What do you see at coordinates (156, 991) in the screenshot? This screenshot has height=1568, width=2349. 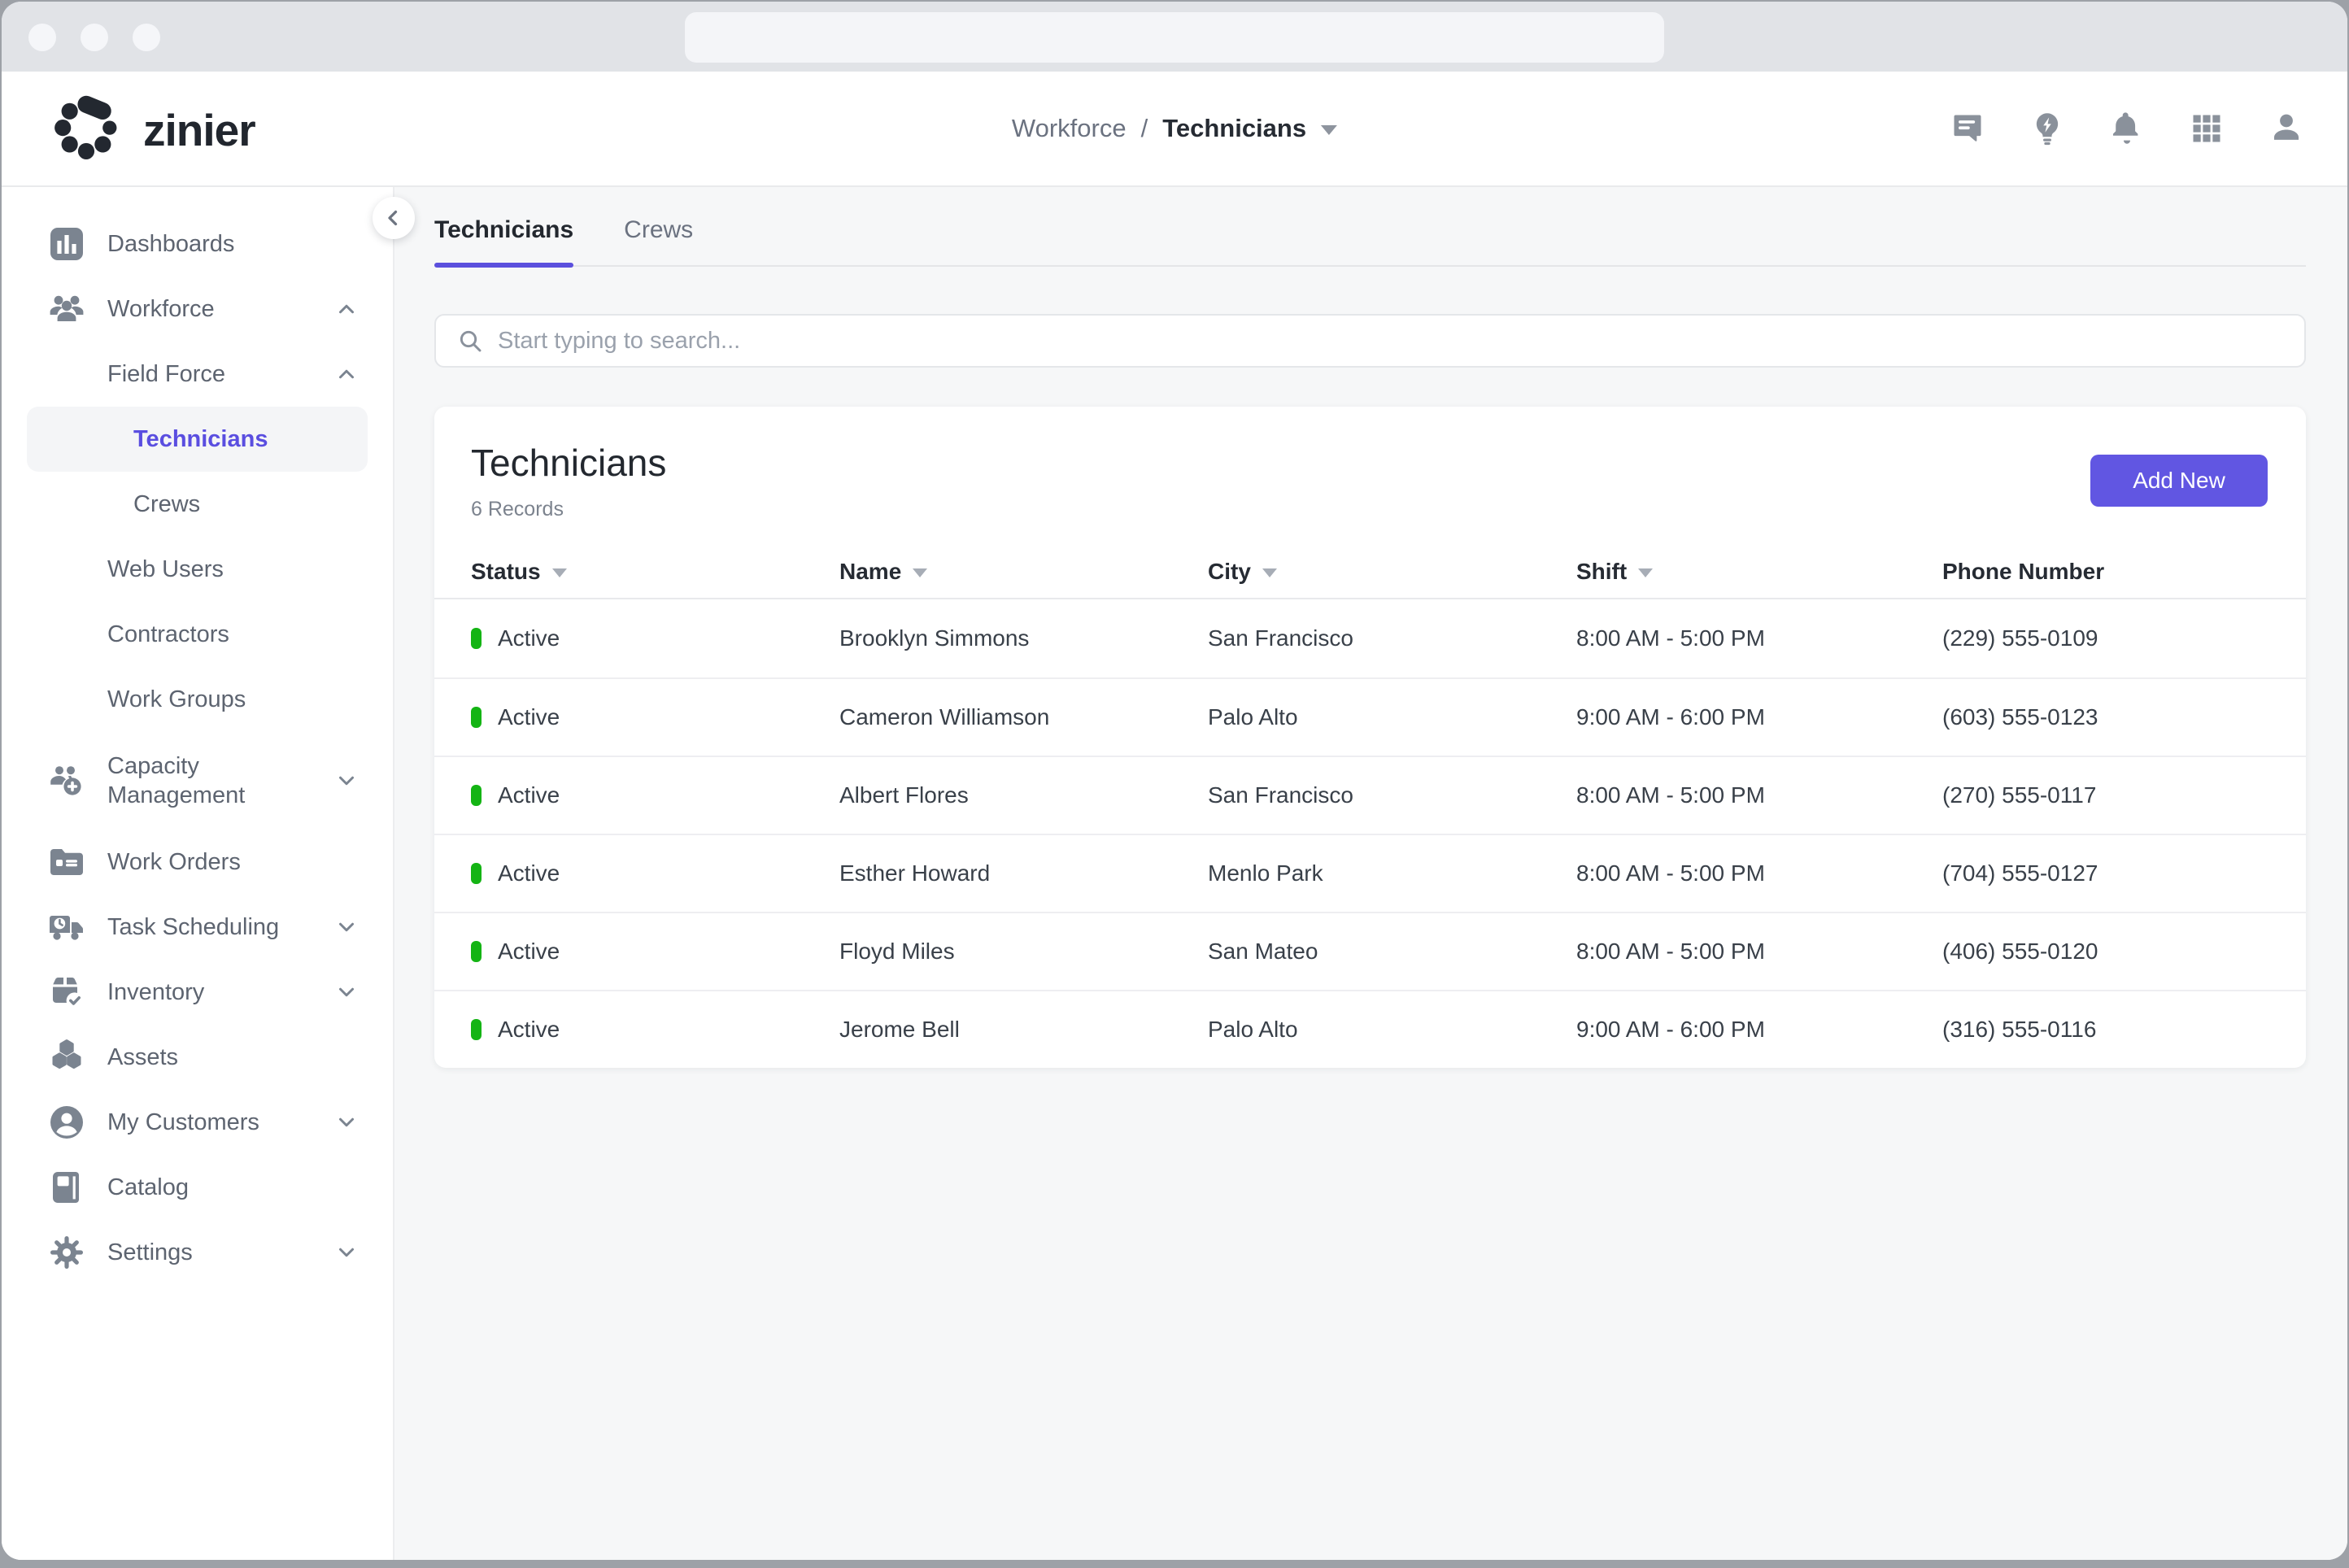 I see `sidebar-item-label: Inventory` at bounding box center [156, 991].